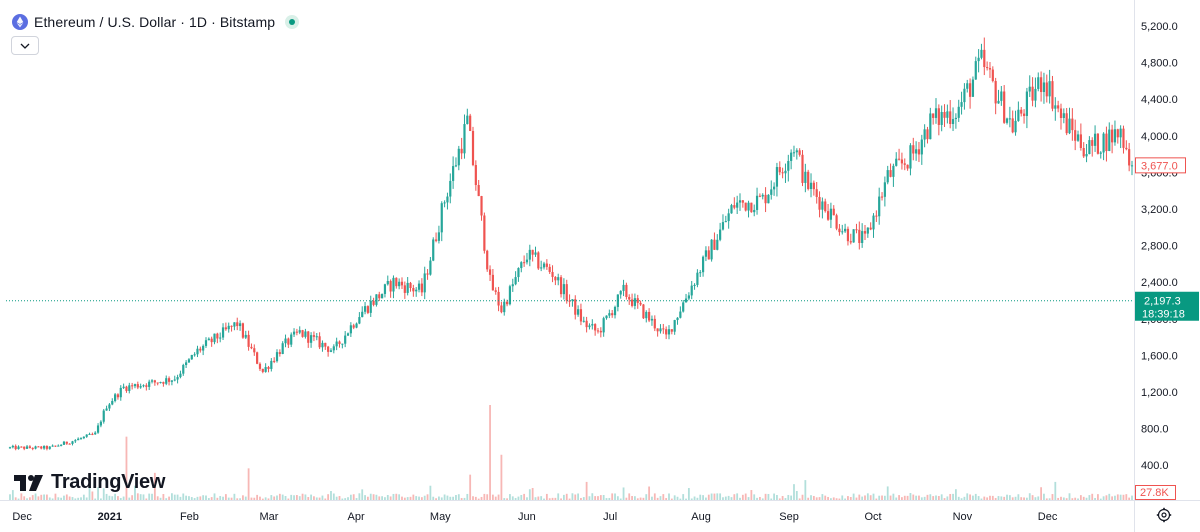 Image resolution: width=1200 pixels, height=532 pixels. I want to click on price-tick-label: 1,200.0, so click(1159, 393).